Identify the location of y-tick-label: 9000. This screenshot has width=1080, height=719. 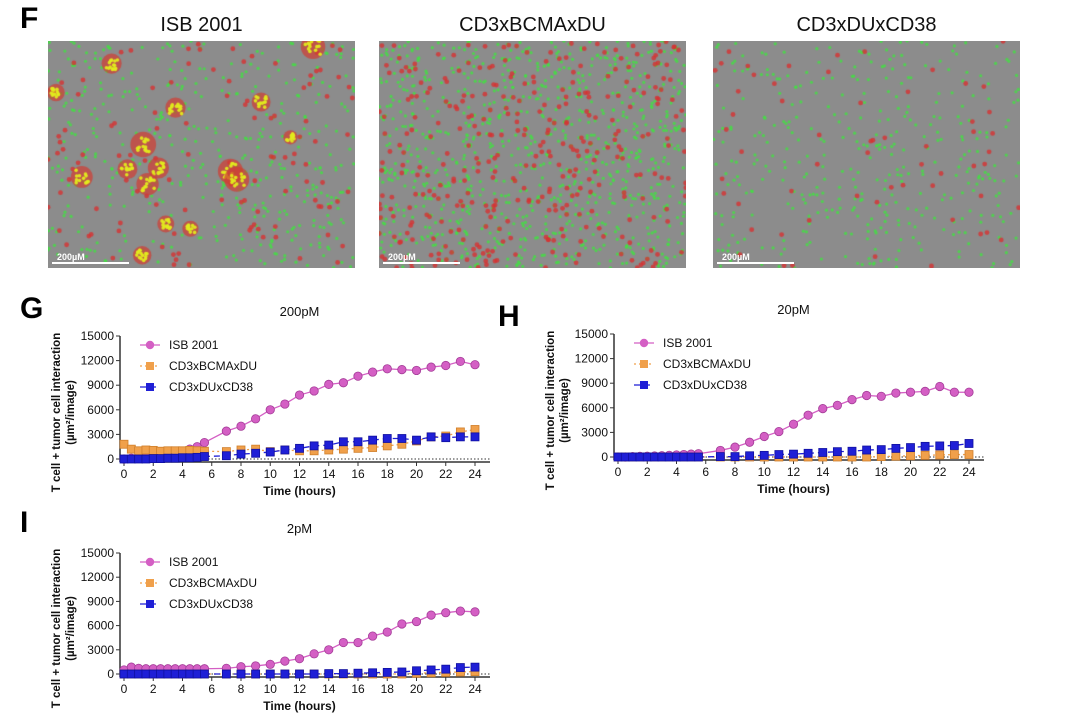
(594, 383).